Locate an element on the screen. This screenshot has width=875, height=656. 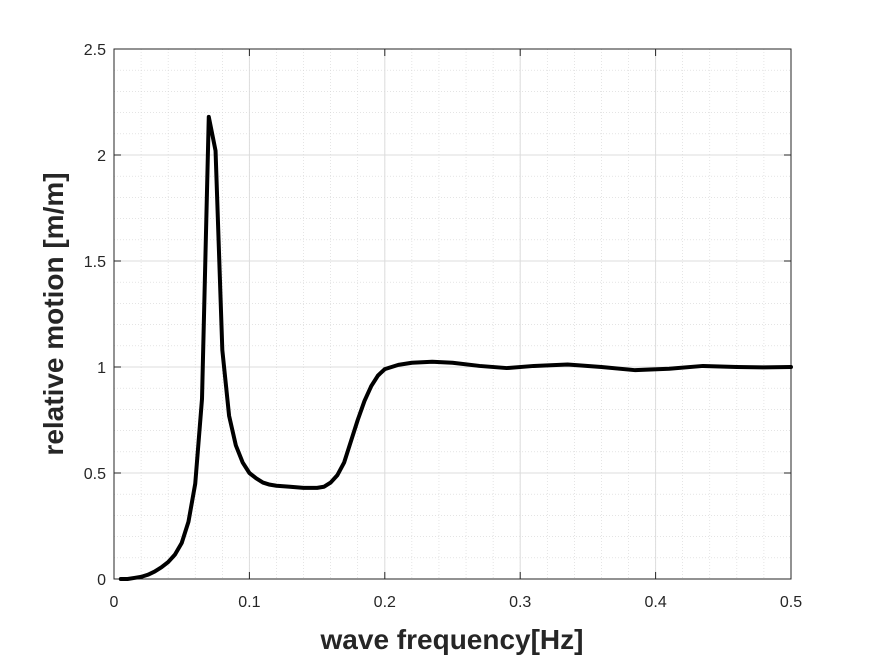
x-tick-label: 0.5 is located at coordinates (791, 602).